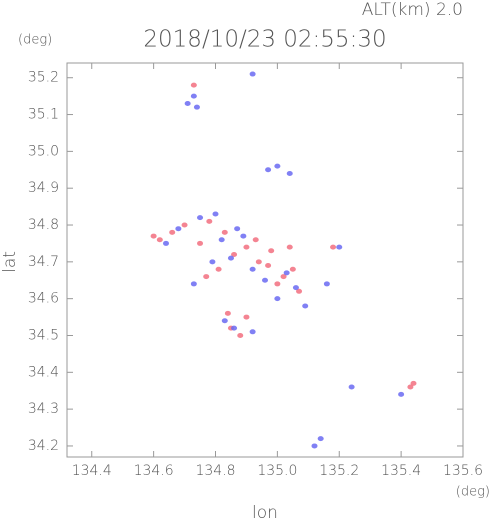 This screenshot has width=491, height=521. What do you see at coordinates (463, 471) in the screenshot?
I see `x-tick-label: 135.6` at bounding box center [463, 471].